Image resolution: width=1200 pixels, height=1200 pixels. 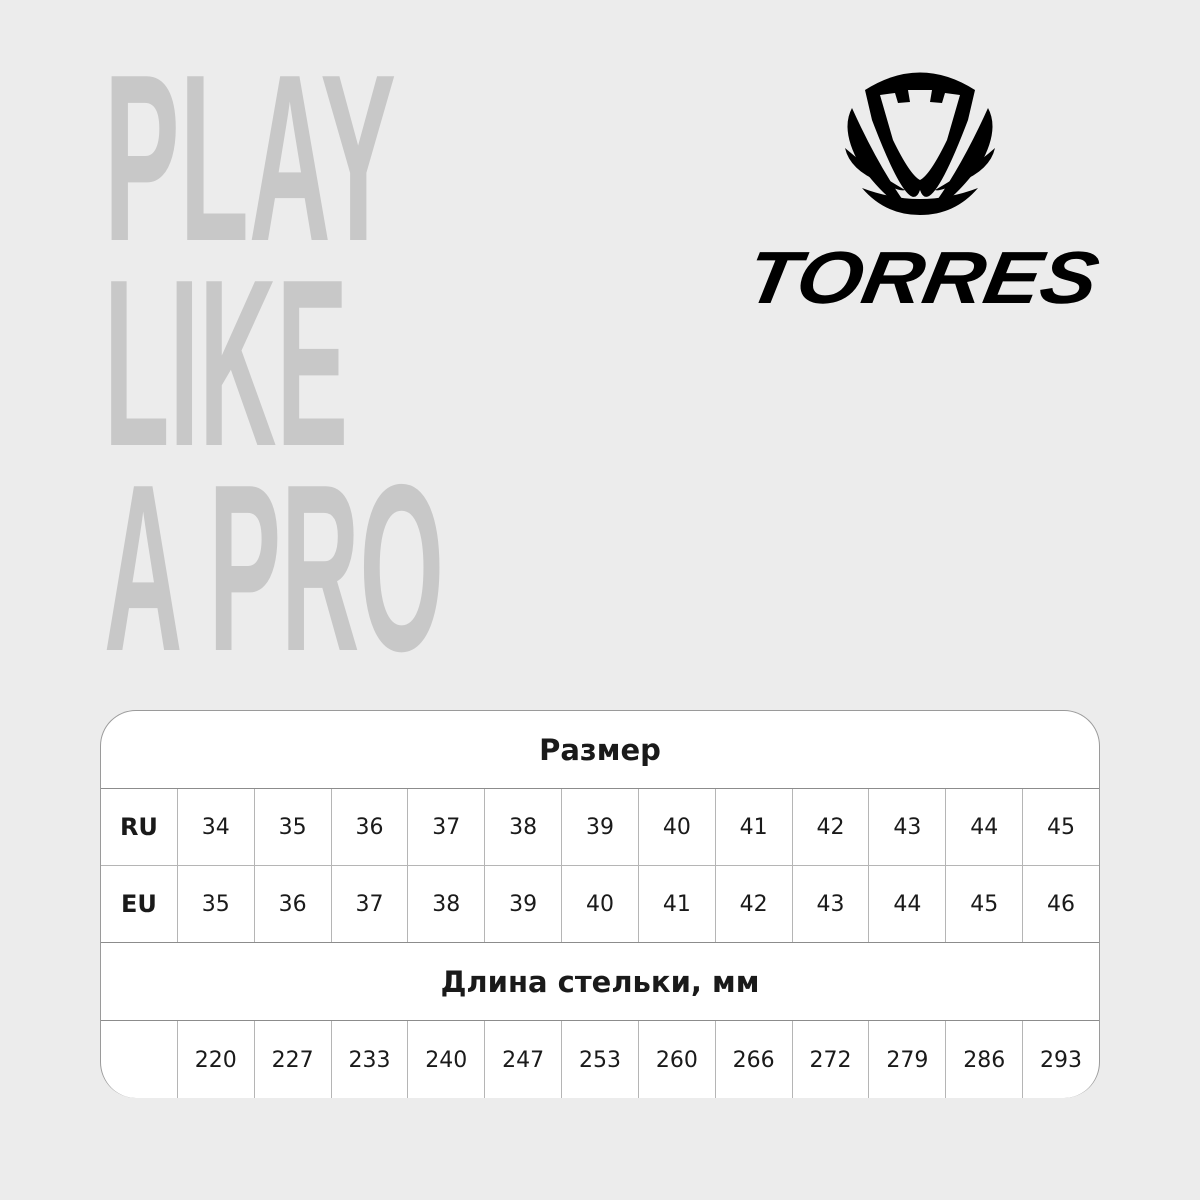 I want to click on slogan-line-2: LIKE, so click(x=226, y=363).